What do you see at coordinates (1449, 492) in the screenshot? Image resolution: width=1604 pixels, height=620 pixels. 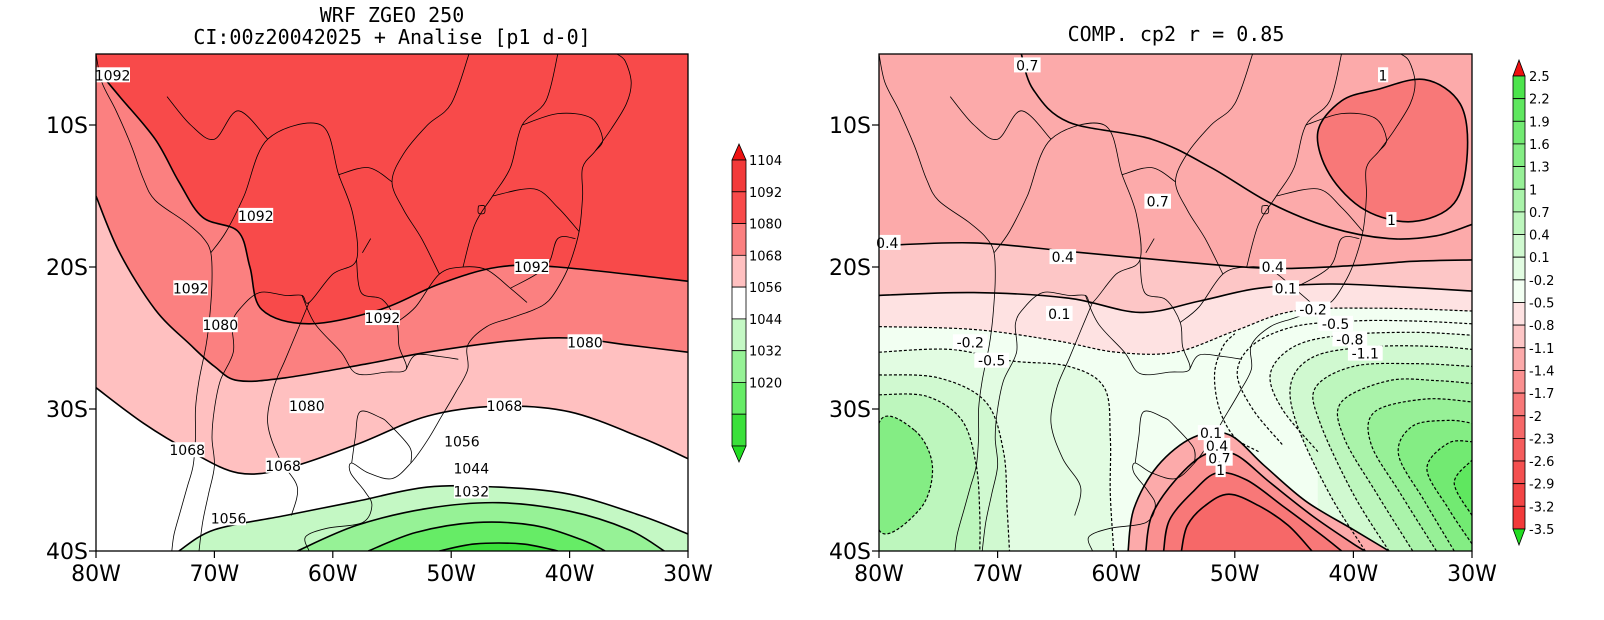 I see `contour-line-m2p6` at bounding box center [1449, 492].